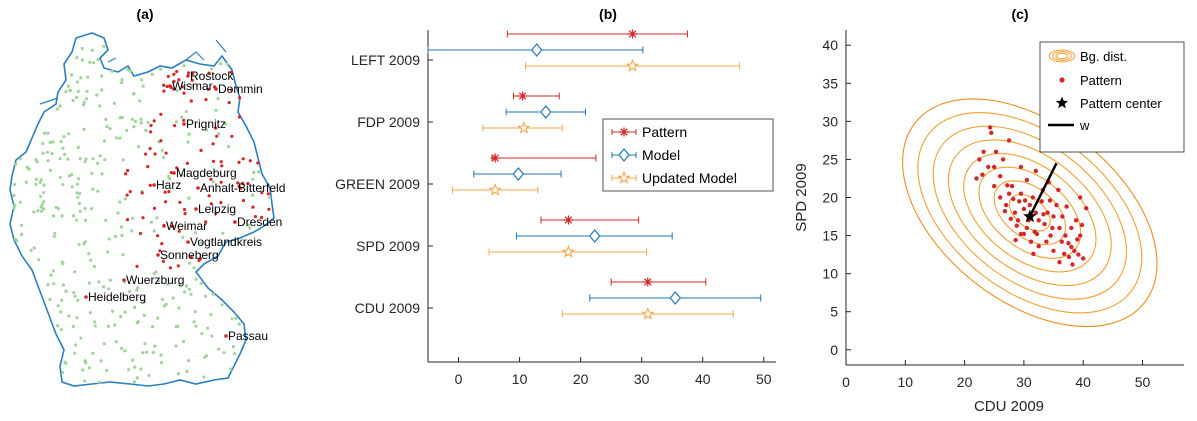  I want to click on city-label: Harz, so click(168, 185).